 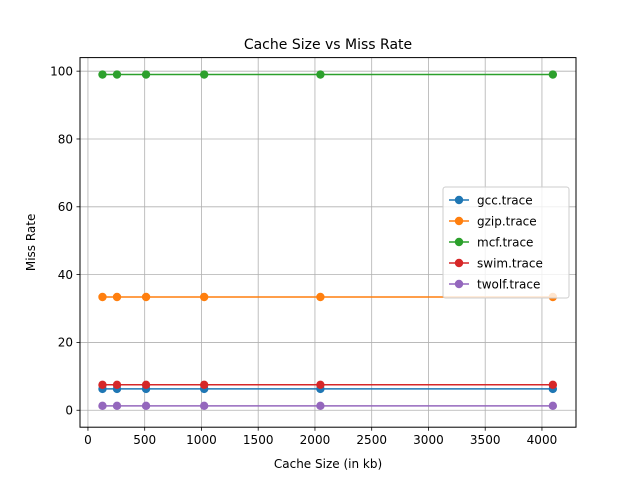 I want to click on legend-entry: swim.trace, so click(x=496, y=263).